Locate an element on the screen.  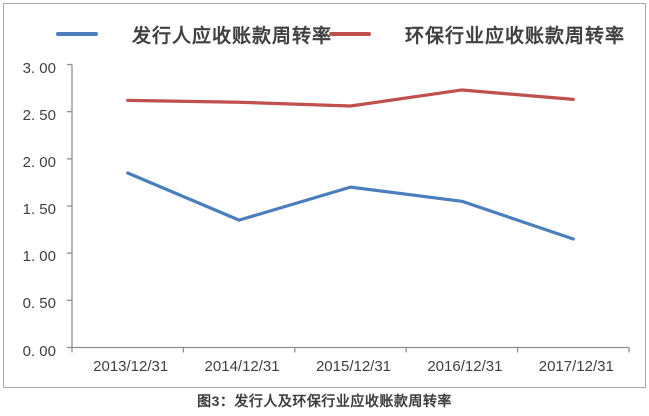
x-tick-label: 2014/12/31 is located at coordinates (242, 366).